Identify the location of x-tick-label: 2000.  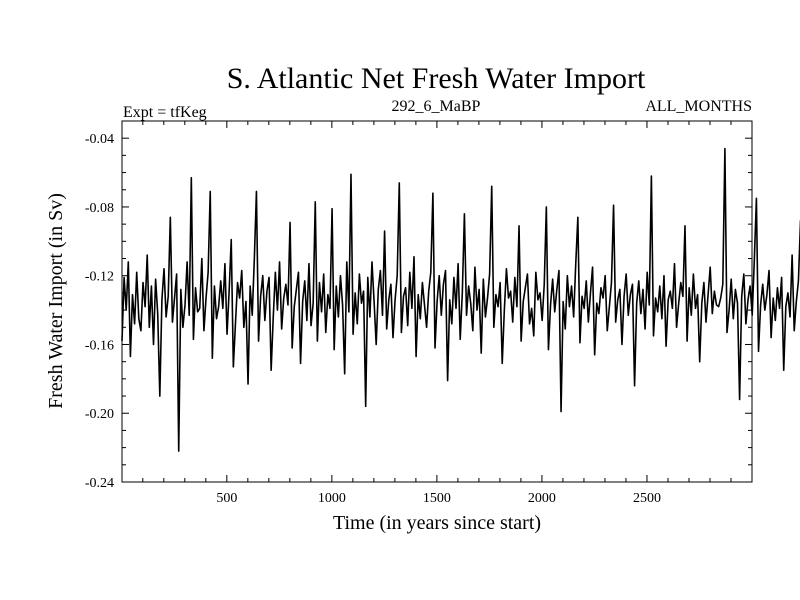
(542, 498).